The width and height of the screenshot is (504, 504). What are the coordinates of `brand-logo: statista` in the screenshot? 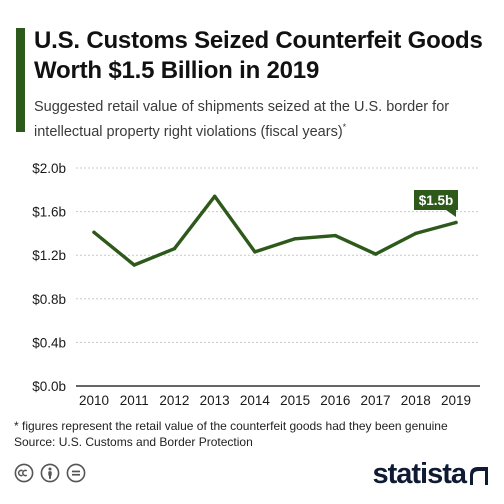 It's located at (431, 474).